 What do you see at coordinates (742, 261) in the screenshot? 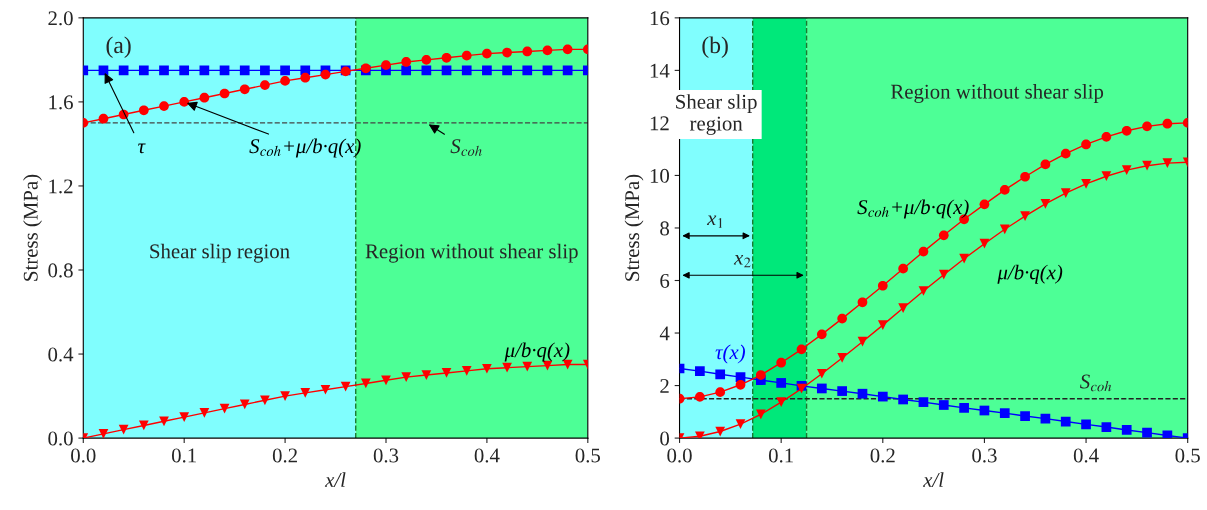
I see `annotation: x$_{2}$` at bounding box center [742, 261].